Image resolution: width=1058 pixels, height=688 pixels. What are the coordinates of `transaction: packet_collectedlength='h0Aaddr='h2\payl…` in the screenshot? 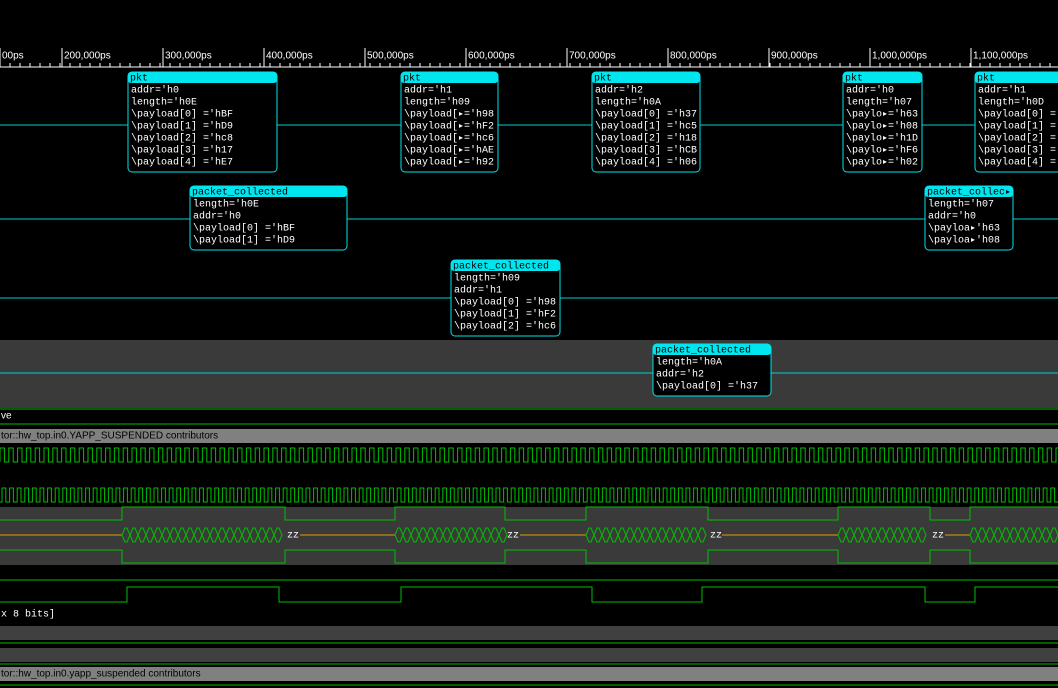 It's located at (712, 370).